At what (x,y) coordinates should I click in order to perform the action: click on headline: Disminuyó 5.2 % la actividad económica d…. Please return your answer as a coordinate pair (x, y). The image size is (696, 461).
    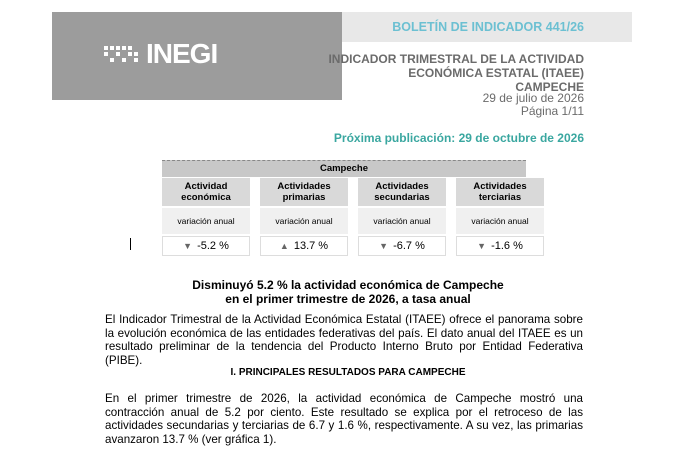
    Looking at the image, I should click on (348, 292).